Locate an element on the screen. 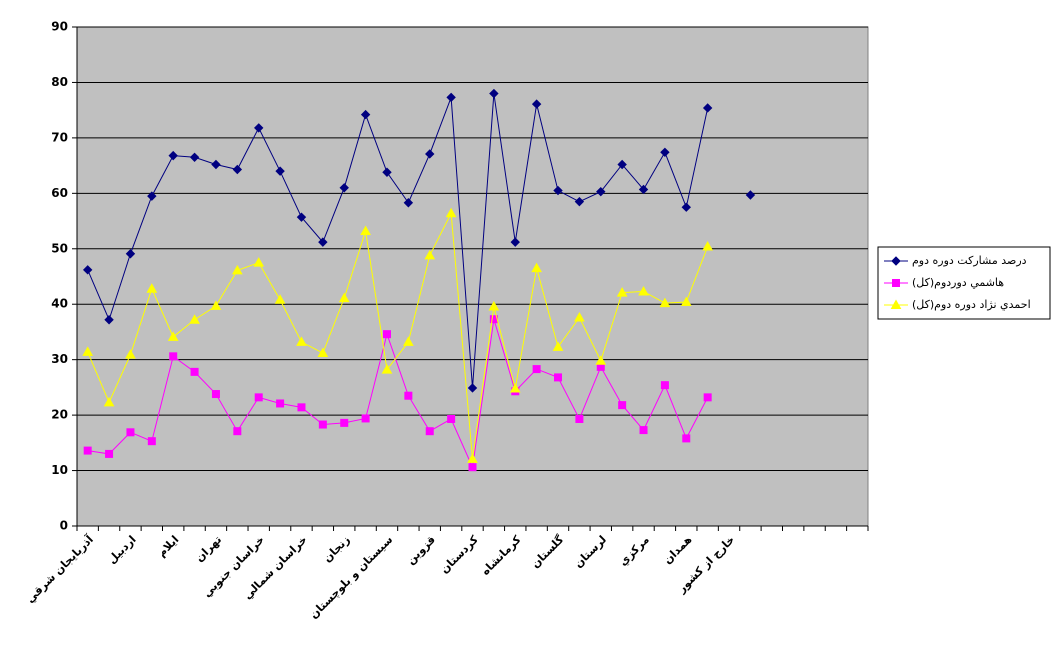 The image size is (1061, 652). y-tick-label: 20 is located at coordinates (59, 415).